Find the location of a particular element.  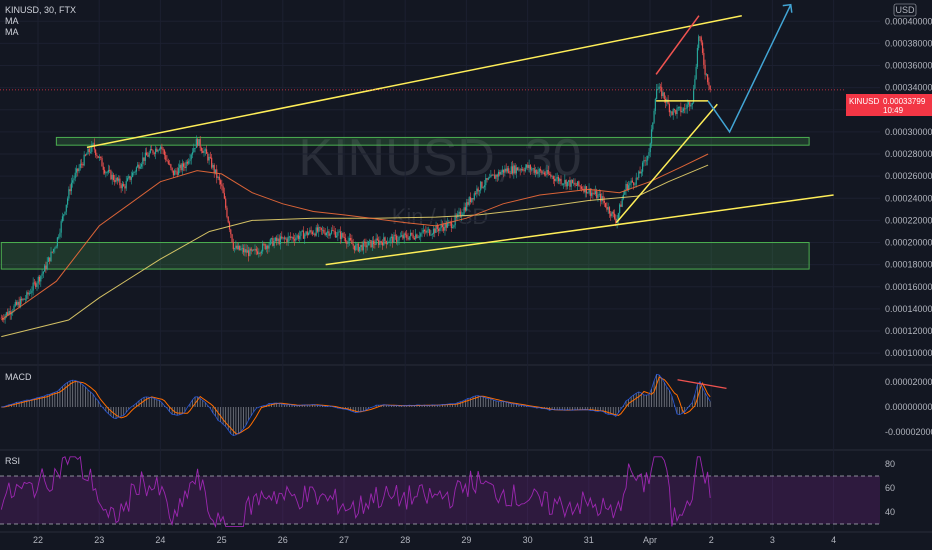

resistance-zone is located at coordinates (432, 141).